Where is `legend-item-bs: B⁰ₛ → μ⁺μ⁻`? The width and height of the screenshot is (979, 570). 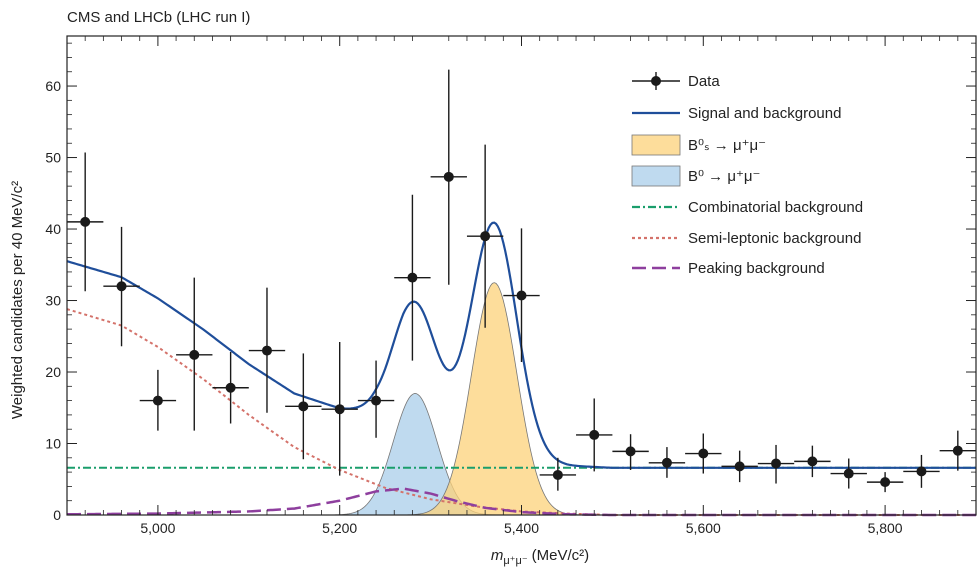
legend-item-bs: B⁰ₛ → μ⁺μ⁻ is located at coordinates (698, 145).